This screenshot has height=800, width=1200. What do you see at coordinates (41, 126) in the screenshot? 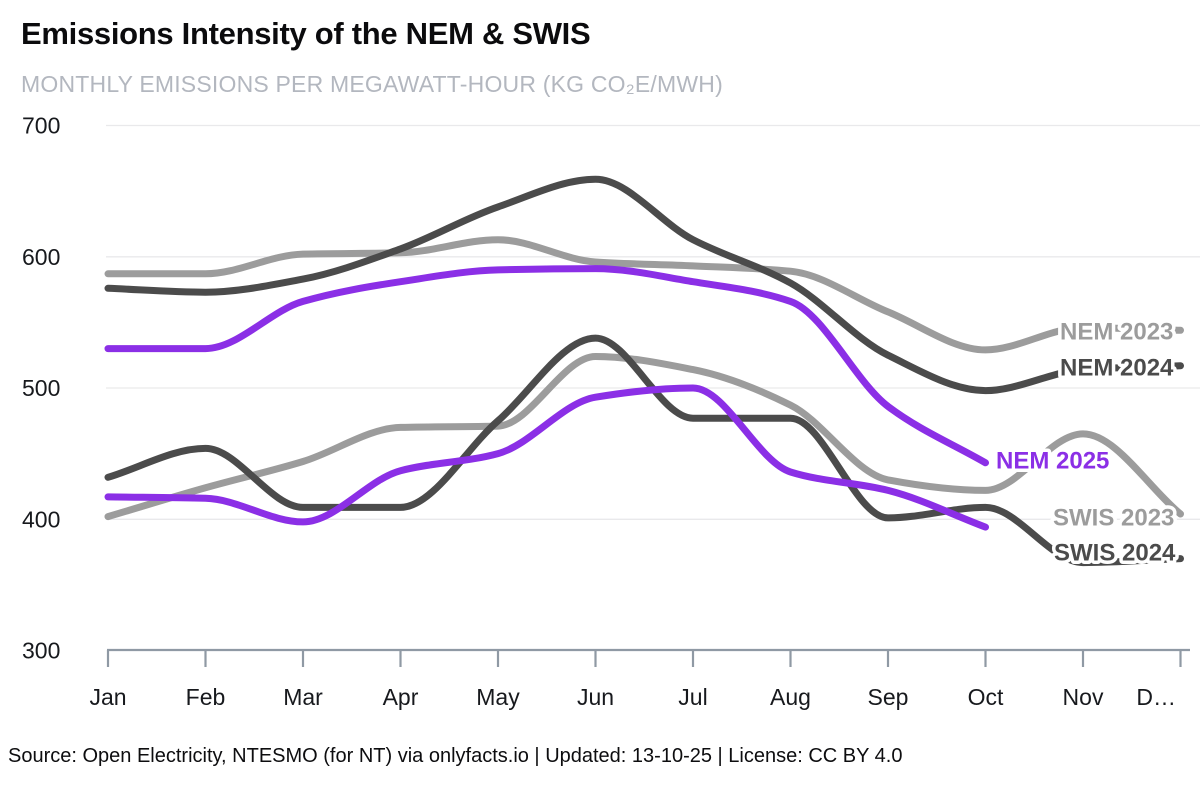
I see `y-tick-label: 700` at bounding box center [41, 126].